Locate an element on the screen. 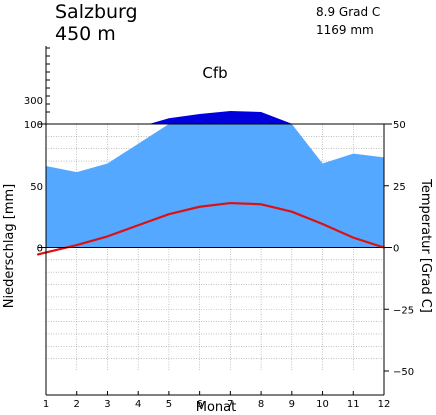 This screenshot has width=436, height=415. x-tick-label: 5 is located at coordinates (169, 404).